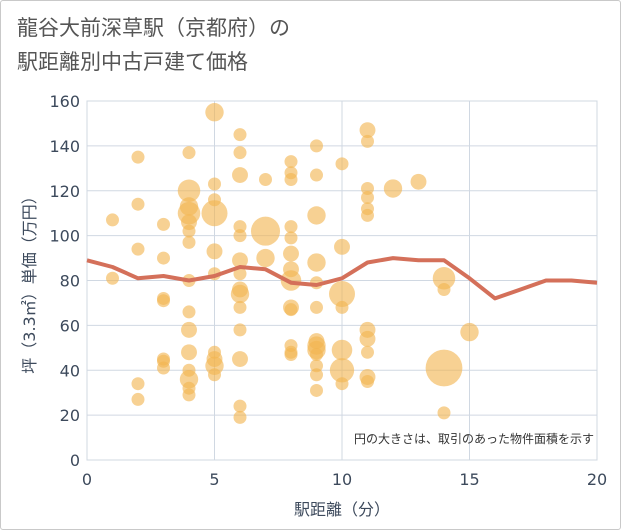  I want to click on y-tick-label-8: 160, so click(64, 101).